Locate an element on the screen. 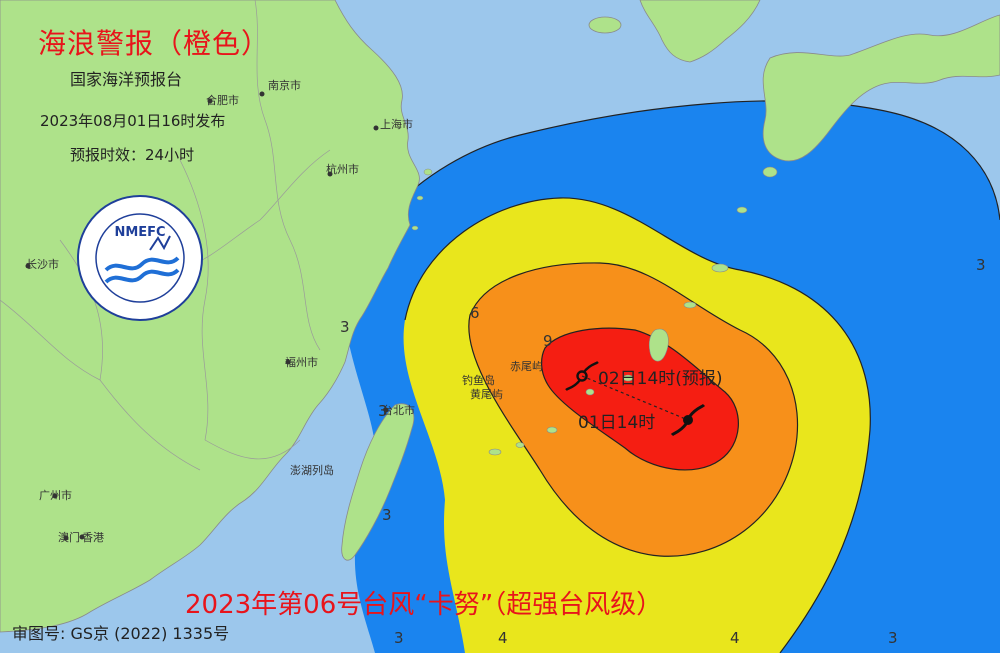 The image size is (1000, 653). nmefc-logo: NMEFC is located at coordinates (140, 258).